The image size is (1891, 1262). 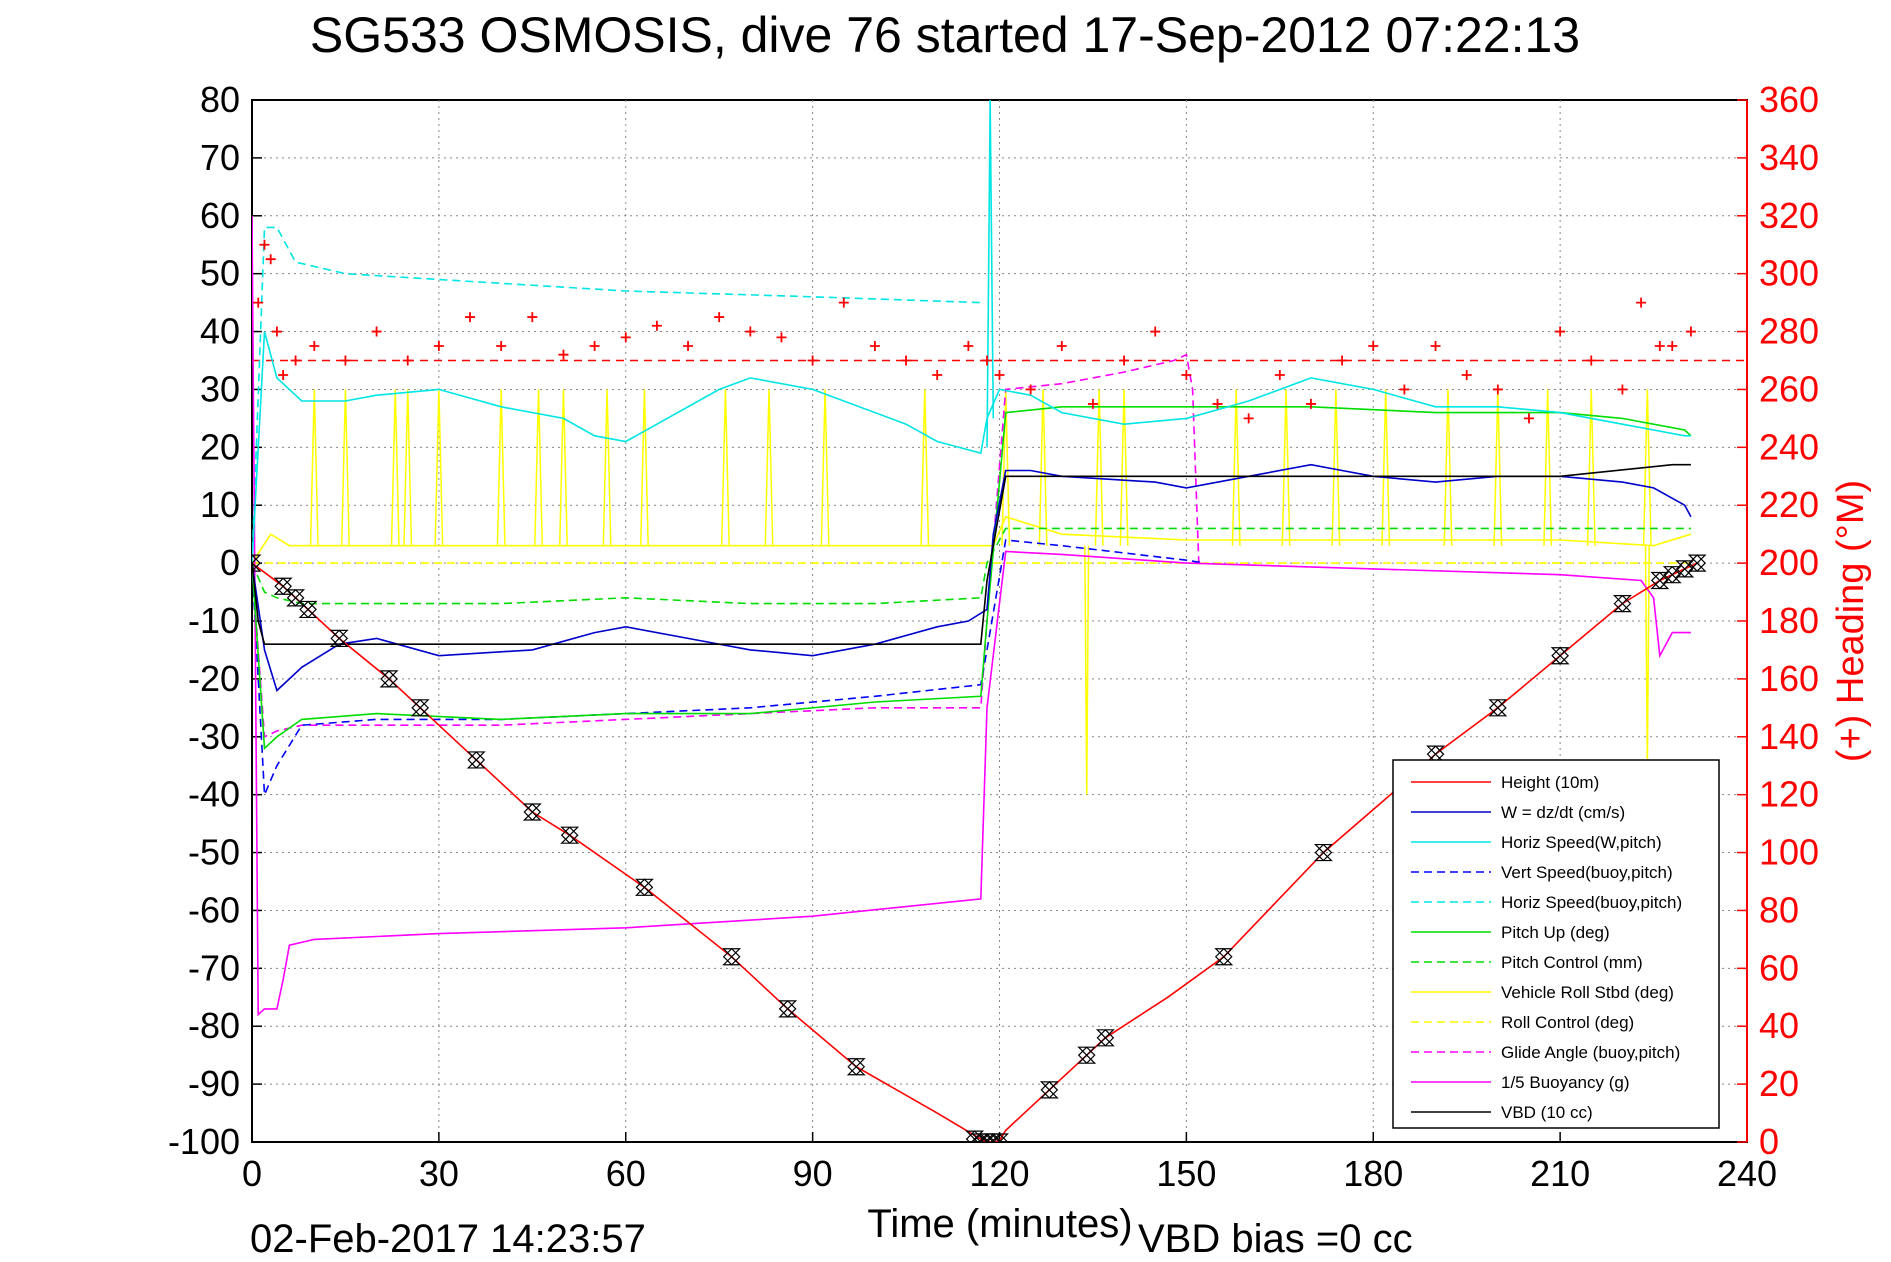 I want to click on x-tick-label: 60, so click(x=626, y=1173).